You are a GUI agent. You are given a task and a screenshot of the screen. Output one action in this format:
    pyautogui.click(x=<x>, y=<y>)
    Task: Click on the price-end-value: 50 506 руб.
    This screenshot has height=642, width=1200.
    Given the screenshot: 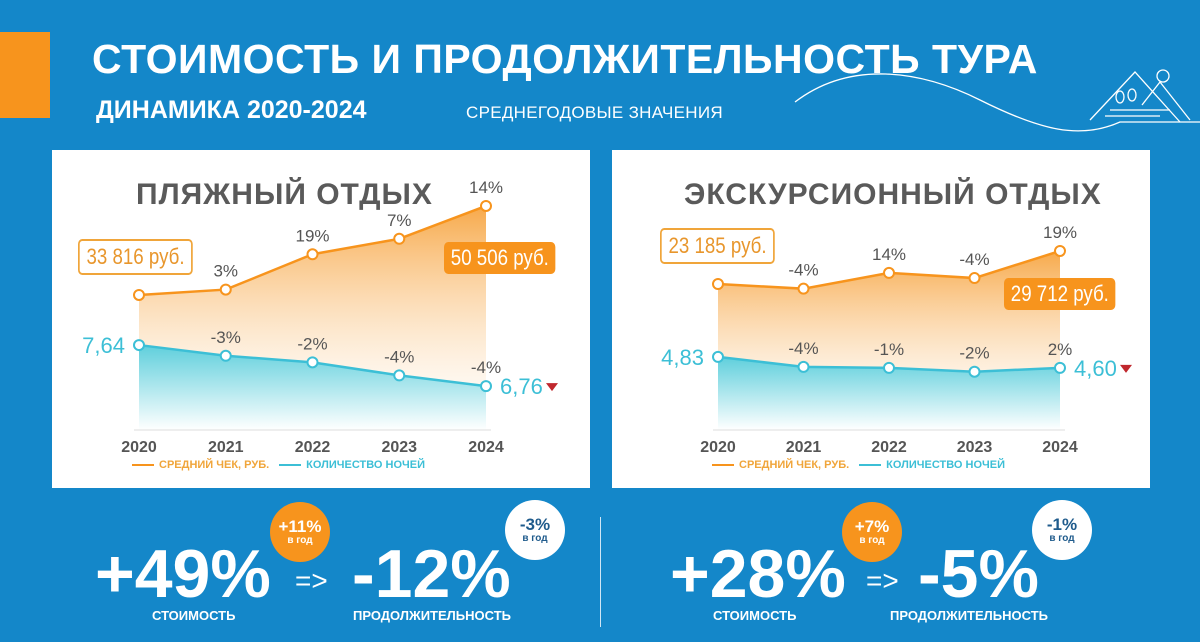 What is the action you would take?
    pyautogui.click(x=500, y=258)
    